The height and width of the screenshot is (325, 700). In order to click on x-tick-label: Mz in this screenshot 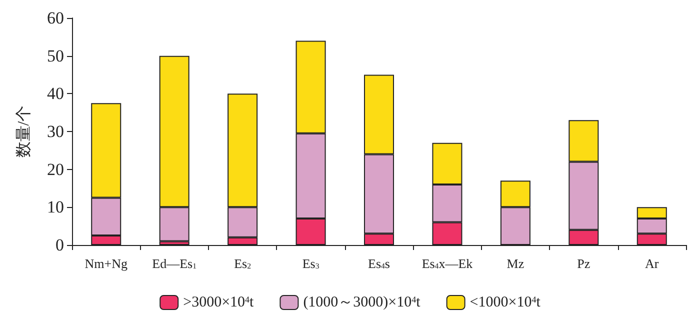, I will do `click(515, 263)`.